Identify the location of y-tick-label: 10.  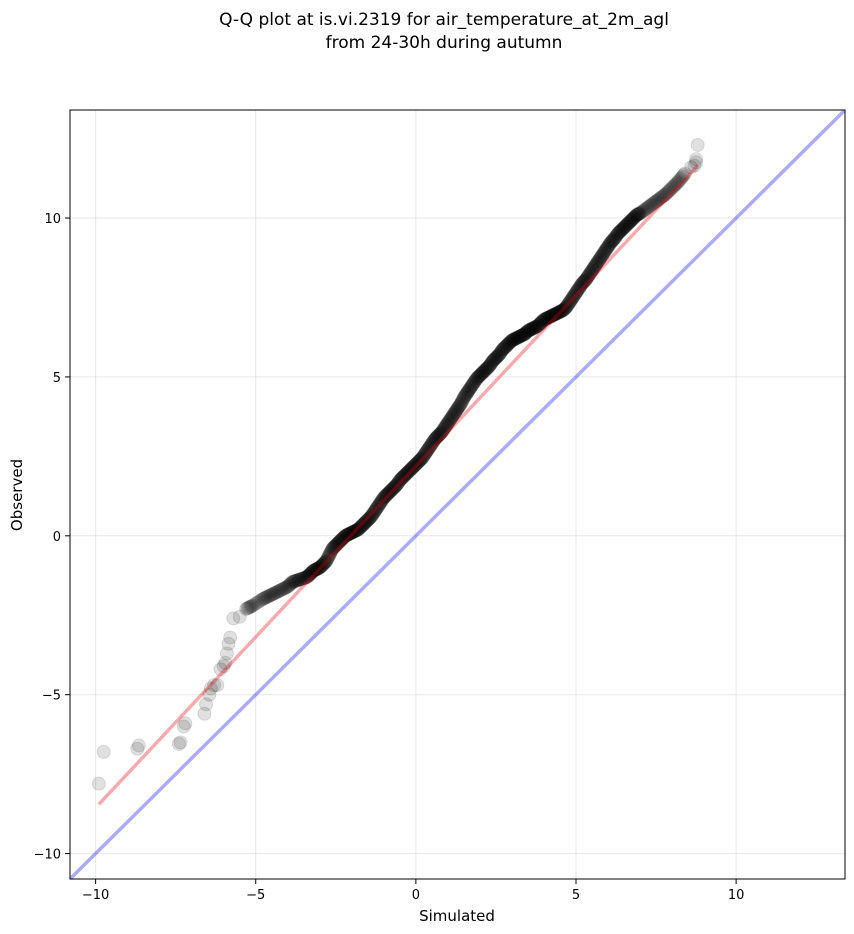
(52, 219).